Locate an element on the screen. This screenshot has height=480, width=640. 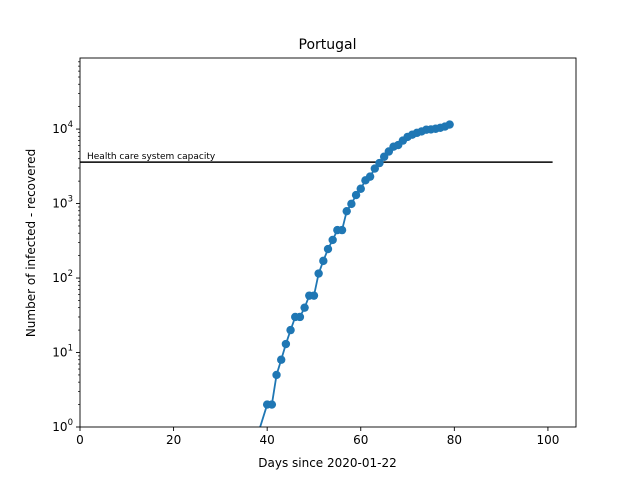
x-tick-label: 0 is located at coordinates (80, 440).